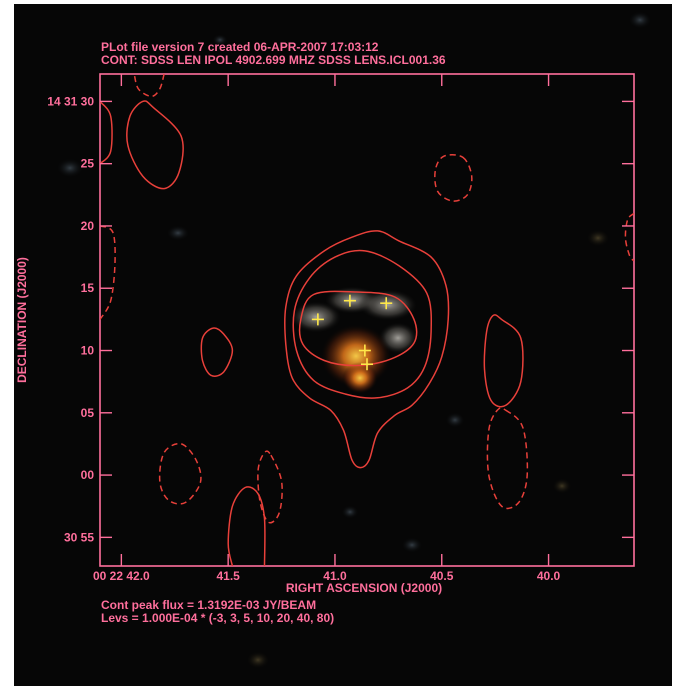  What do you see at coordinates (22, 320) in the screenshot?
I see `y-axis-label: DECLINATION (J2000)` at bounding box center [22, 320].